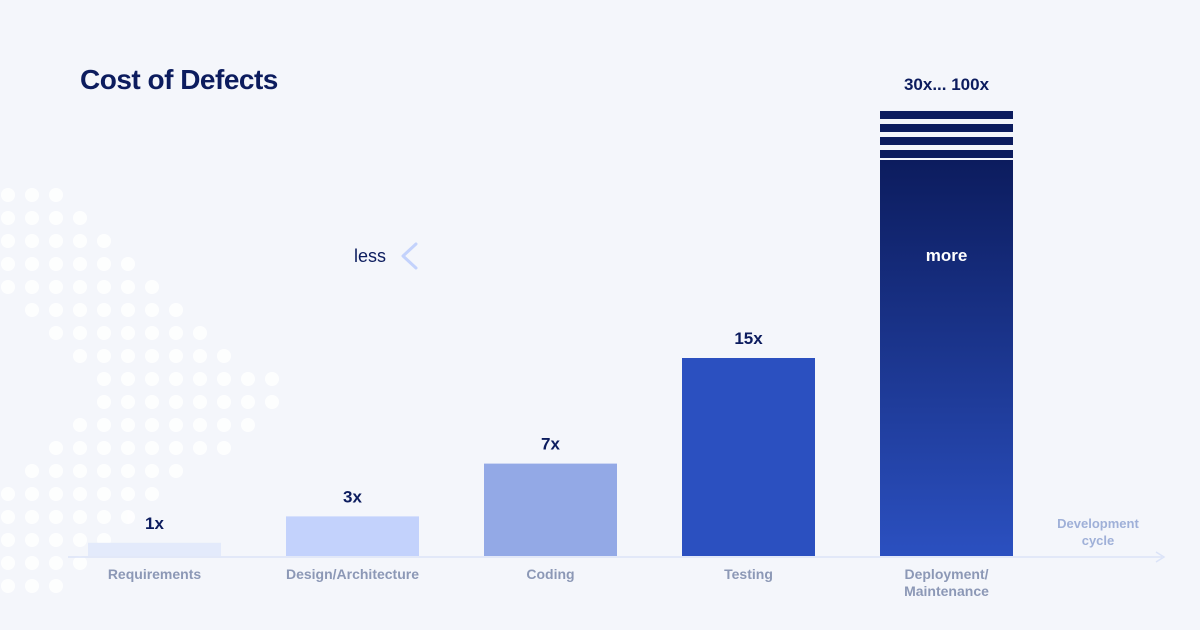 Image resolution: width=1200 pixels, height=630 pixels. What do you see at coordinates (1098, 523) in the screenshot?
I see `x-axis-title: Development` at bounding box center [1098, 523].